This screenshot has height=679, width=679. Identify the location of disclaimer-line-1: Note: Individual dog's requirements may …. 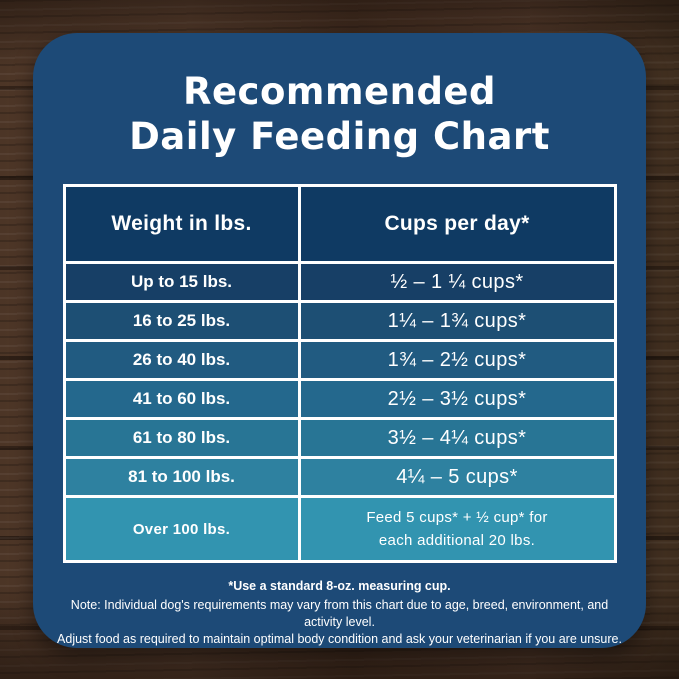
(339, 613).